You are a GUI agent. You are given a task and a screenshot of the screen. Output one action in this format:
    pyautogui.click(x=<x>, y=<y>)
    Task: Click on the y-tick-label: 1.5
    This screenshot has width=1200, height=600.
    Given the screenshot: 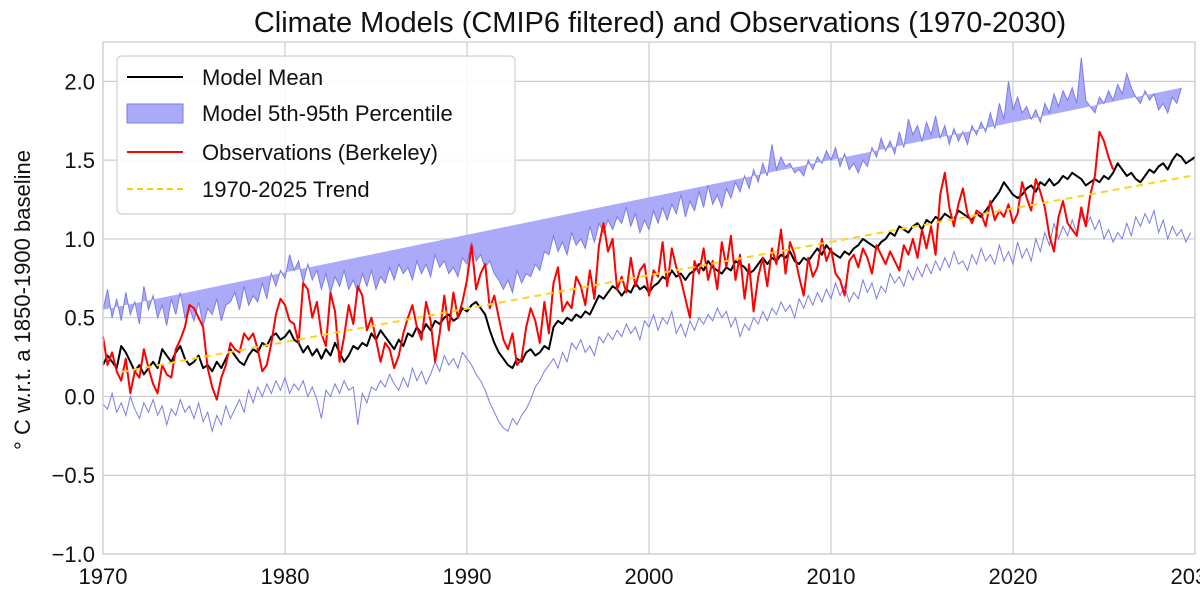 What is the action you would take?
    pyautogui.click(x=79, y=160)
    